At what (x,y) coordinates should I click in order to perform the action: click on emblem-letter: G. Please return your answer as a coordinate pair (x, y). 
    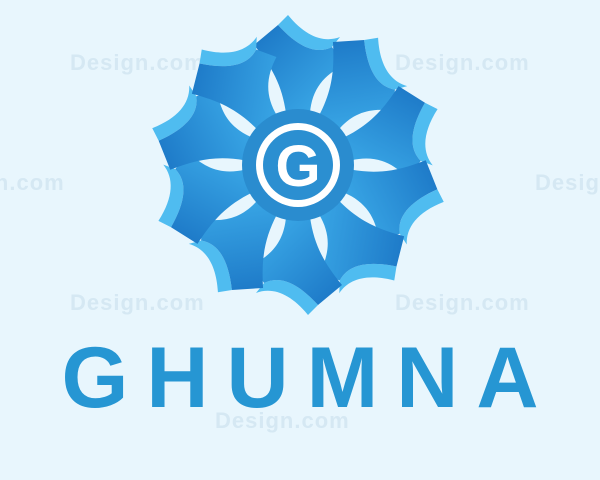
    Looking at the image, I should click on (297, 166).